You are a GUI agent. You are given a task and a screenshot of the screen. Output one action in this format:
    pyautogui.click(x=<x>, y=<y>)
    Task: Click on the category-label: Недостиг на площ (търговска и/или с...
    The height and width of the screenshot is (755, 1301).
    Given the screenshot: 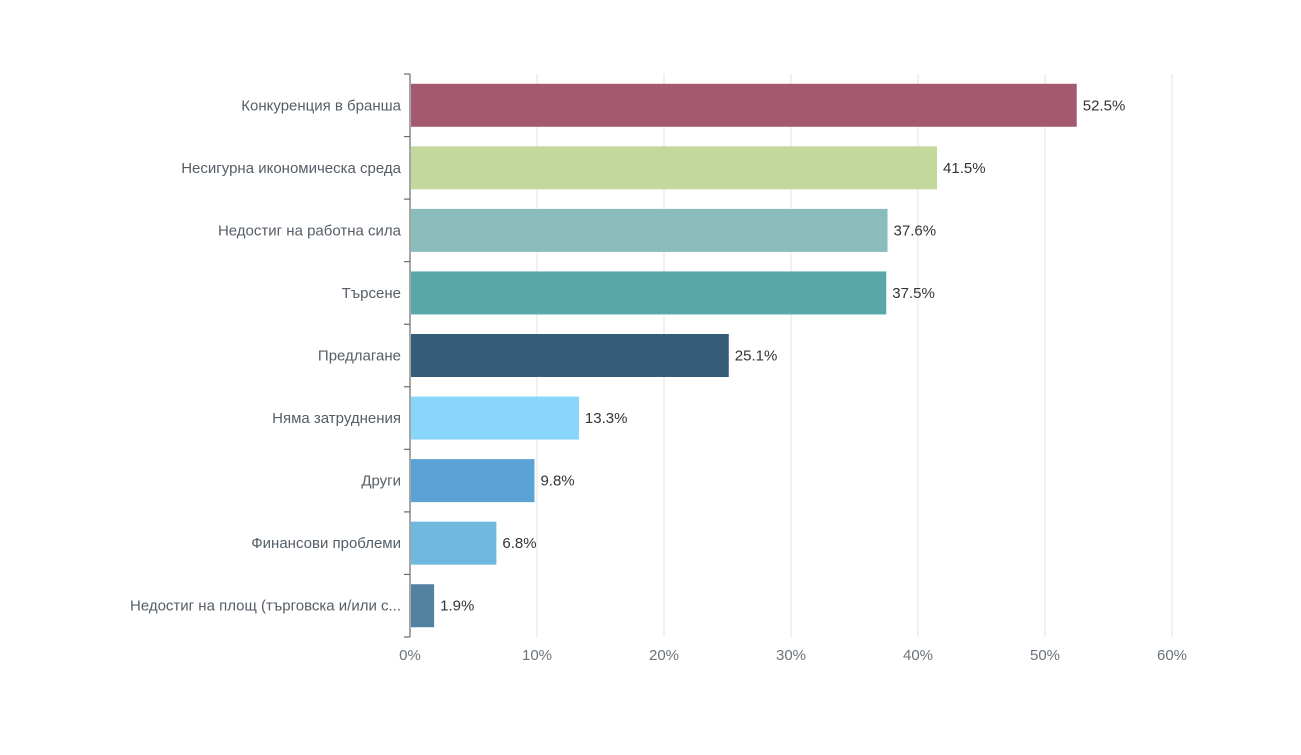 What is the action you would take?
    pyautogui.click(x=265, y=606)
    